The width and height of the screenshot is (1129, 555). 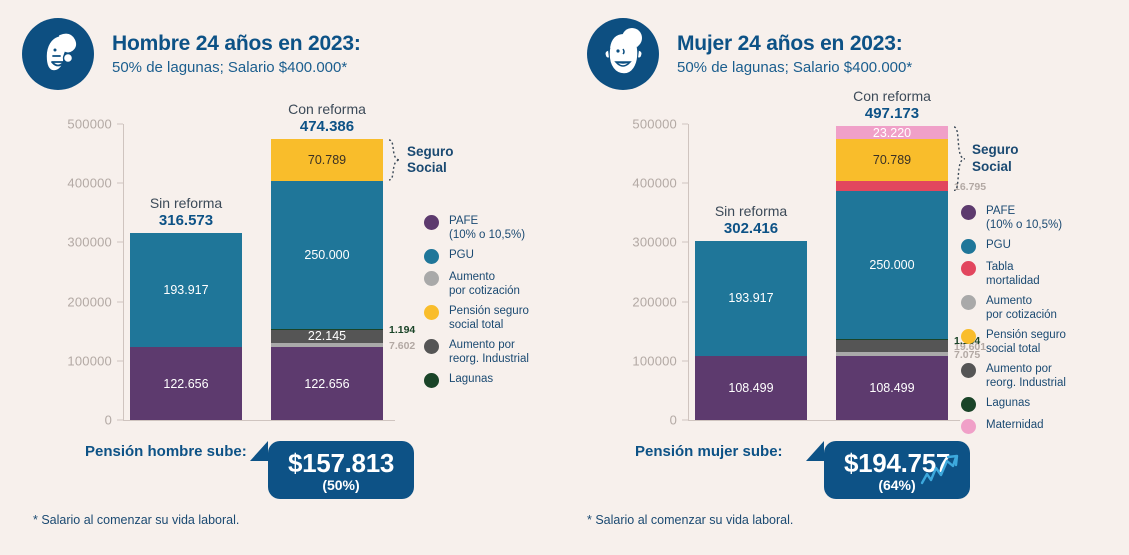 I want to click on bar-segment-value: 108.499, so click(x=751, y=387).